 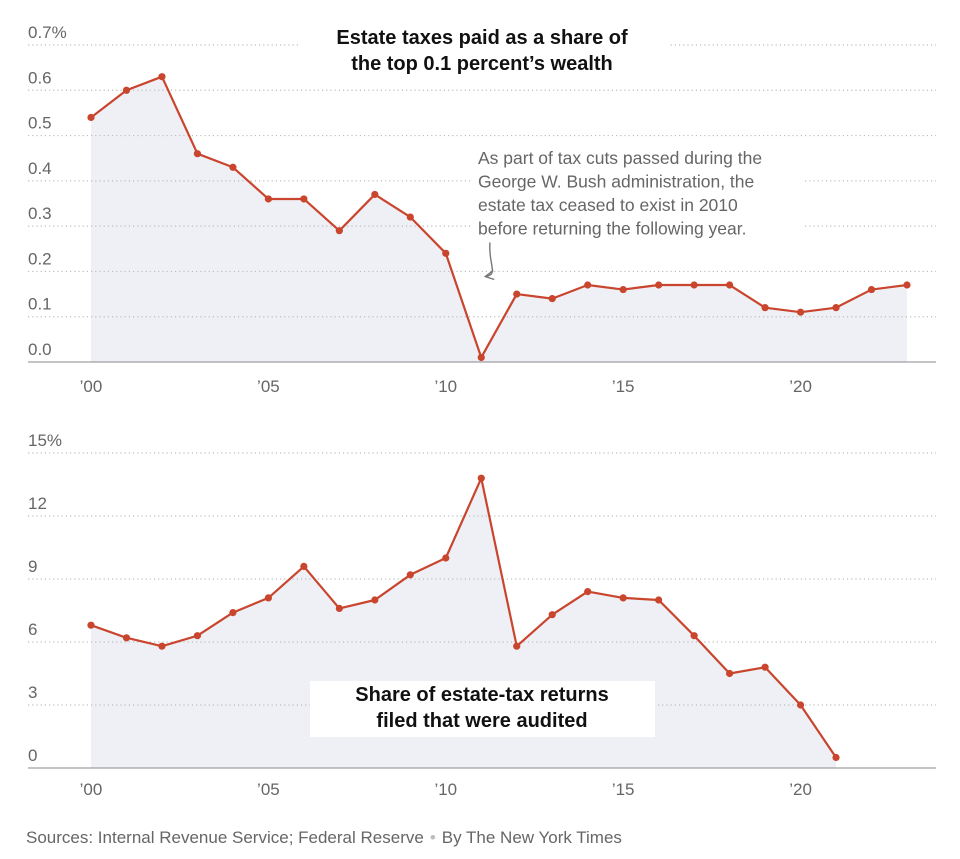 I want to click on y-tick-label: 6, so click(x=32, y=629).